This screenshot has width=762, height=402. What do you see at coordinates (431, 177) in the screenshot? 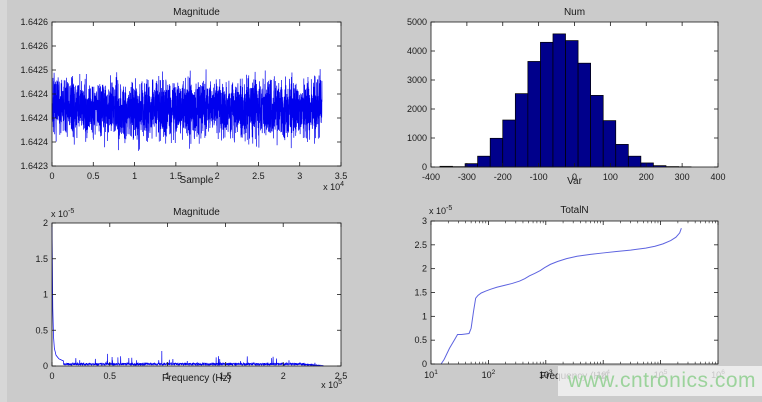
I see `x-tick-label: -400` at bounding box center [431, 177].